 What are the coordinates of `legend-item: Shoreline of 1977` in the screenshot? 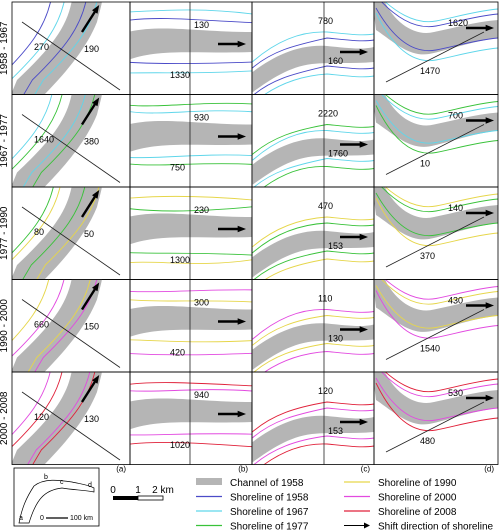 It's located at (252, 527).